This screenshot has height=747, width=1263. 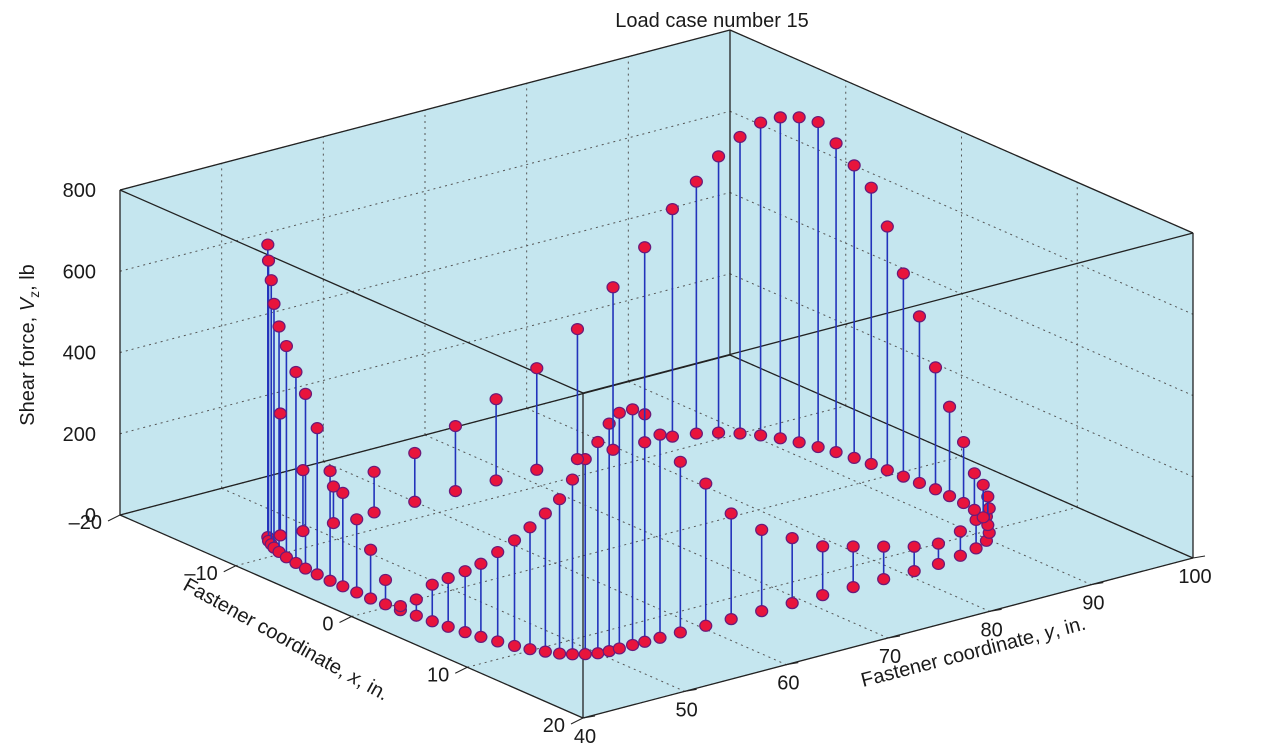 What do you see at coordinates (992, 630) in the screenshot?
I see `y-tick-label: 80` at bounding box center [992, 630].